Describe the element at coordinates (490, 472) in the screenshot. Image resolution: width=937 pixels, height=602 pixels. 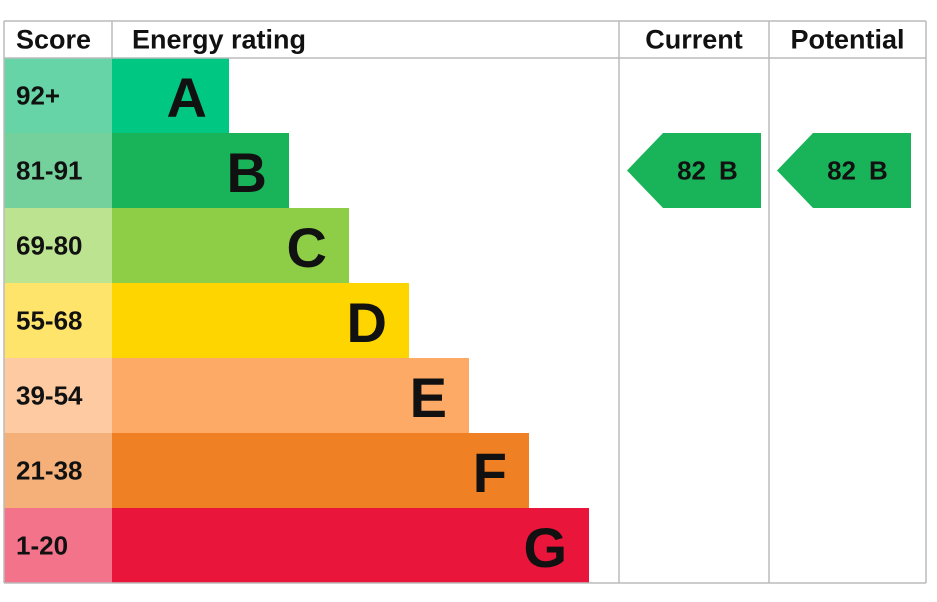
I see `rating-letter: F` at that location.